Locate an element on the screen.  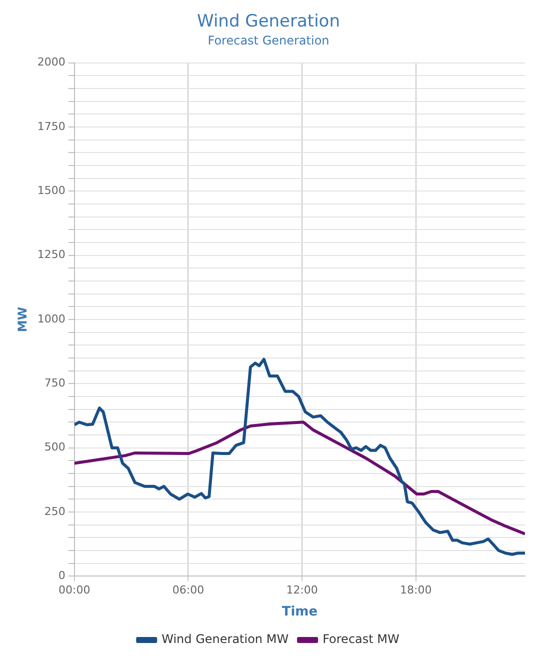
x-tick-label: 00:00 is located at coordinates (74, 590).